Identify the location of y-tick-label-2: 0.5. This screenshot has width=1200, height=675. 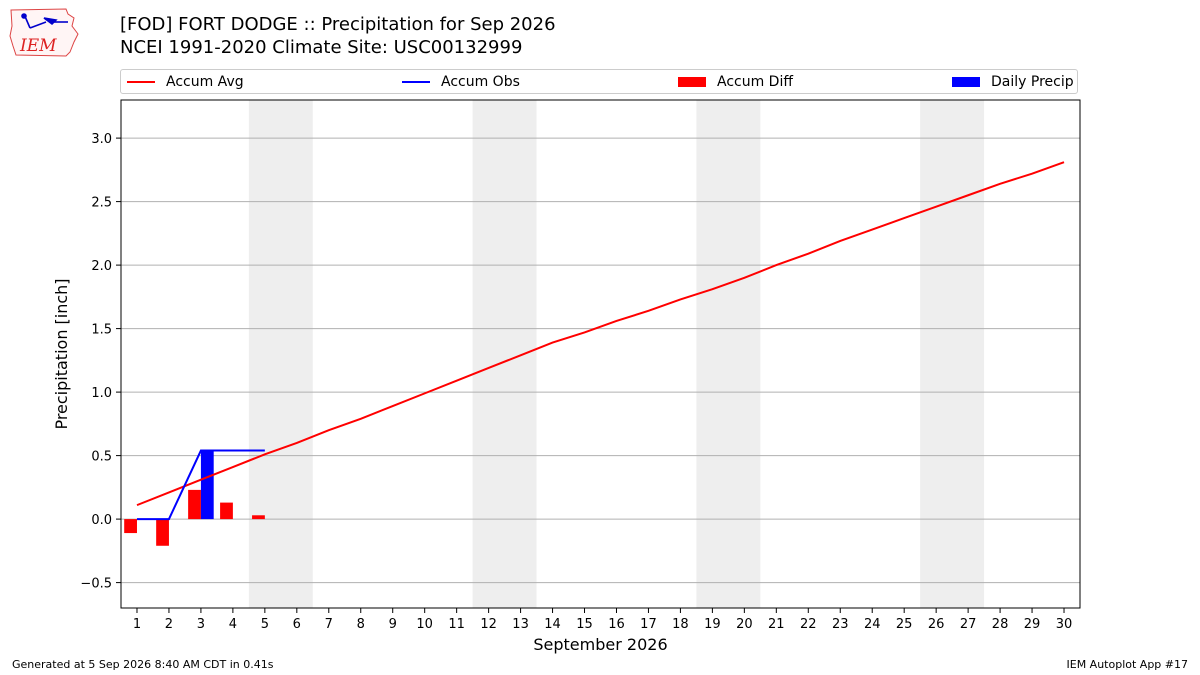
(101, 457).